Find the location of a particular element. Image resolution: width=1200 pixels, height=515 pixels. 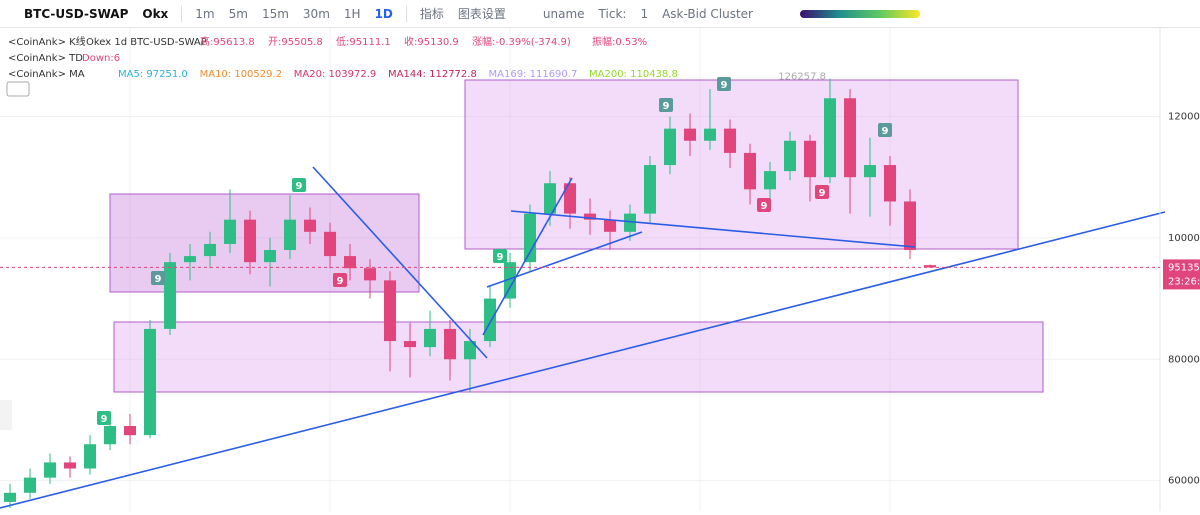

high-label: 126257.8 is located at coordinates (802, 77).